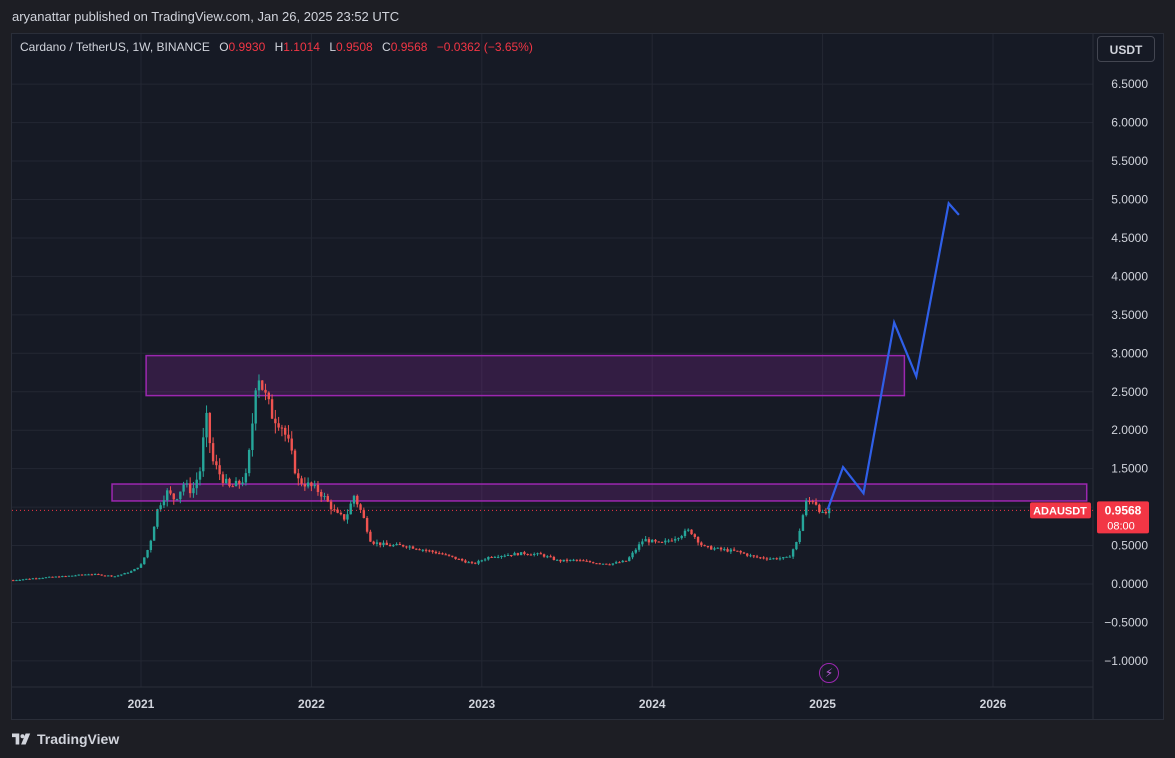  I want to click on brand-name: TradingView, so click(78, 739).